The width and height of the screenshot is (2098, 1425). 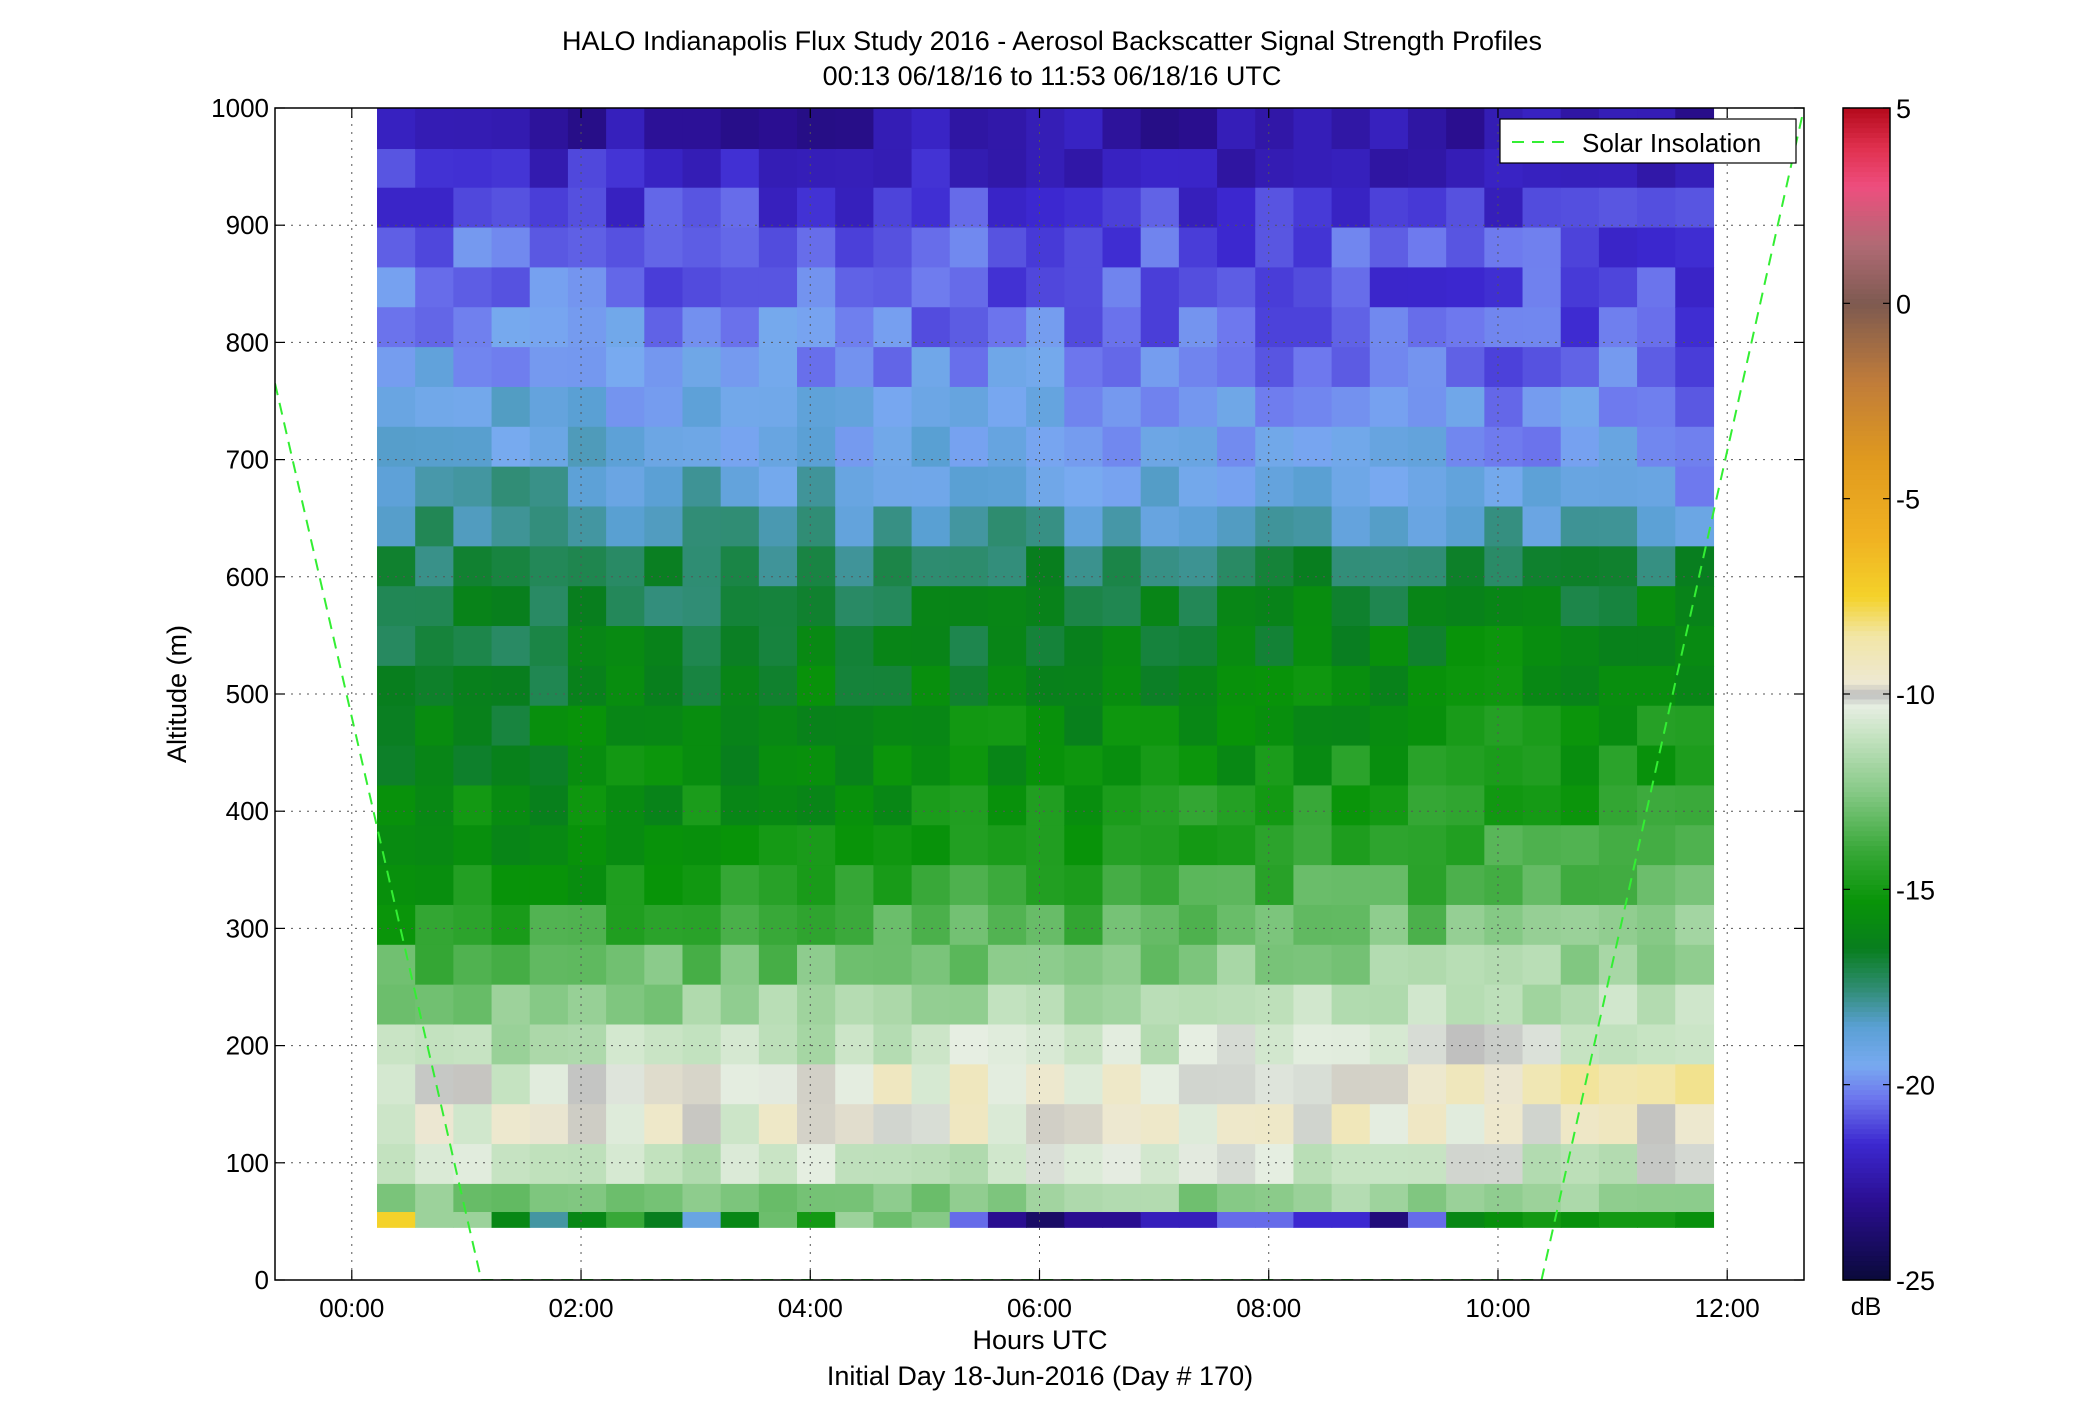 What do you see at coordinates (351, 1308) in the screenshot?
I see `x-tick-label: 00:00` at bounding box center [351, 1308].